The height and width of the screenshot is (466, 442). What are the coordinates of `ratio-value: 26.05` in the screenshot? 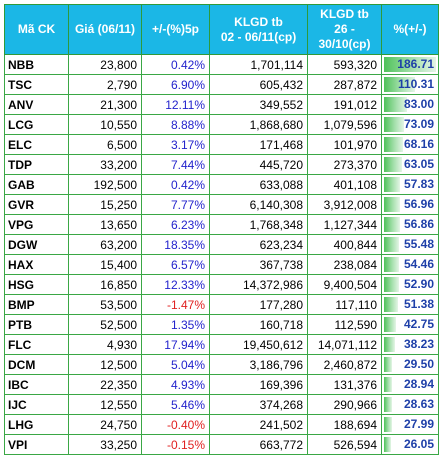 It's located at (418, 444).